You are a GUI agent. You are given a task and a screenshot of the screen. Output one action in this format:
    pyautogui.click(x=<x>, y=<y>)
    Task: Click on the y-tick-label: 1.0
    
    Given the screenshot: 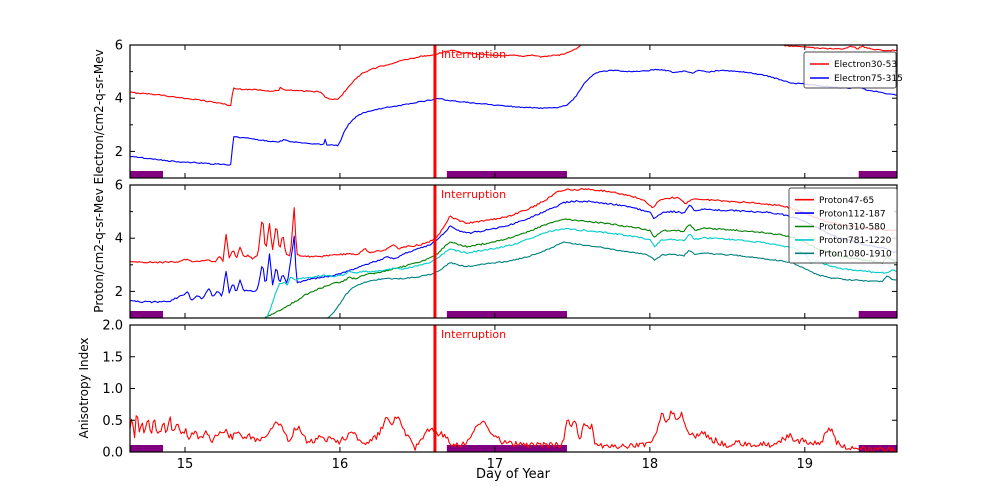 What is the action you would take?
    pyautogui.click(x=112, y=389)
    